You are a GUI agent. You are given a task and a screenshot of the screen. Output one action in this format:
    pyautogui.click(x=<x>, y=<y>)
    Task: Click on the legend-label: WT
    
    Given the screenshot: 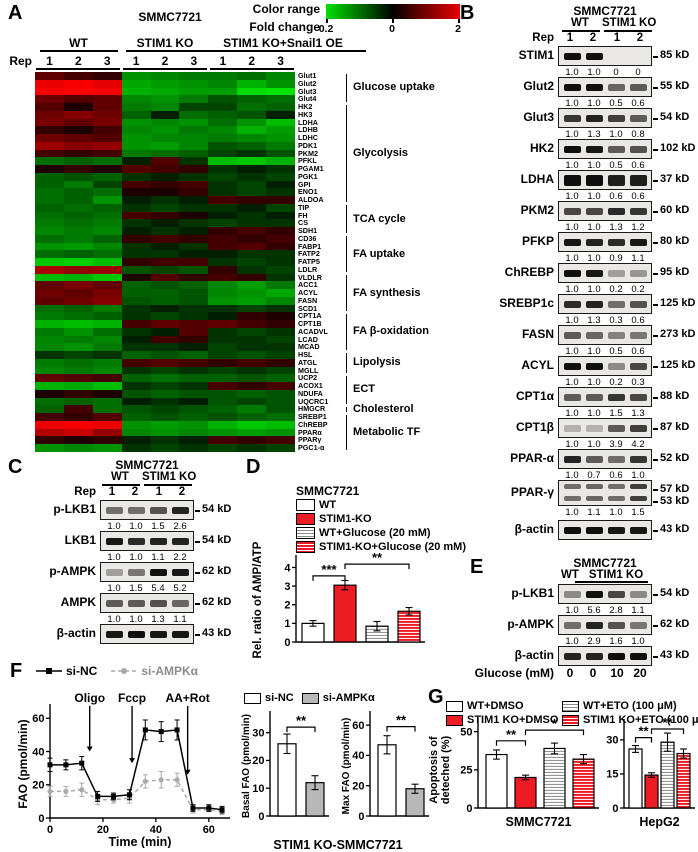 What is the action you would take?
    pyautogui.click(x=328, y=505)
    